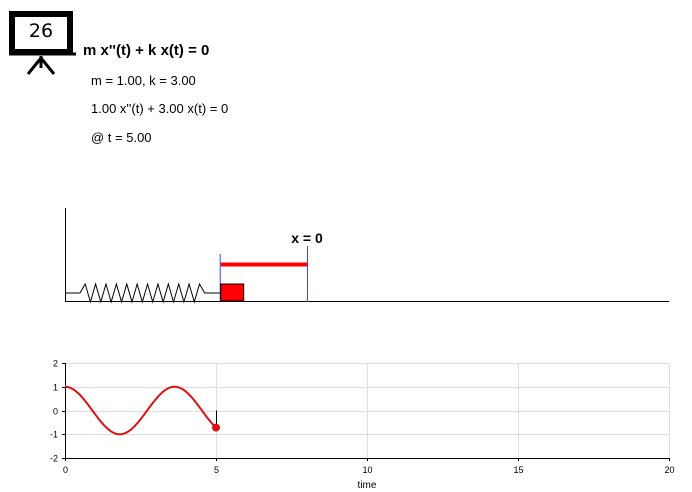  What do you see at coordinates (307, 238) in the screenshot?
I see `equilibrium-label: x = 0` at bounding box center [307, 238].